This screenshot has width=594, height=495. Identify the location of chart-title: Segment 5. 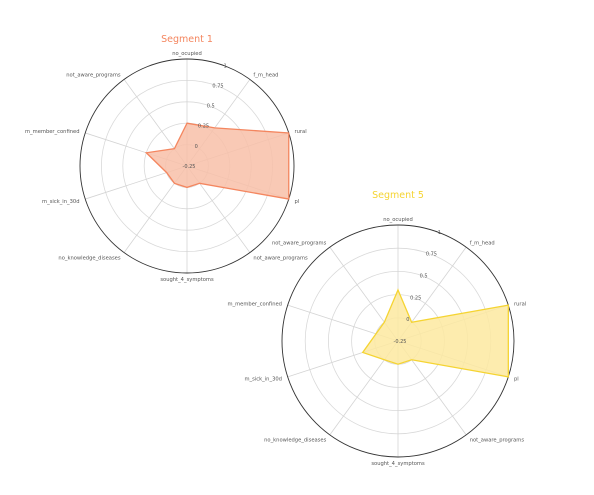
(398, 195).